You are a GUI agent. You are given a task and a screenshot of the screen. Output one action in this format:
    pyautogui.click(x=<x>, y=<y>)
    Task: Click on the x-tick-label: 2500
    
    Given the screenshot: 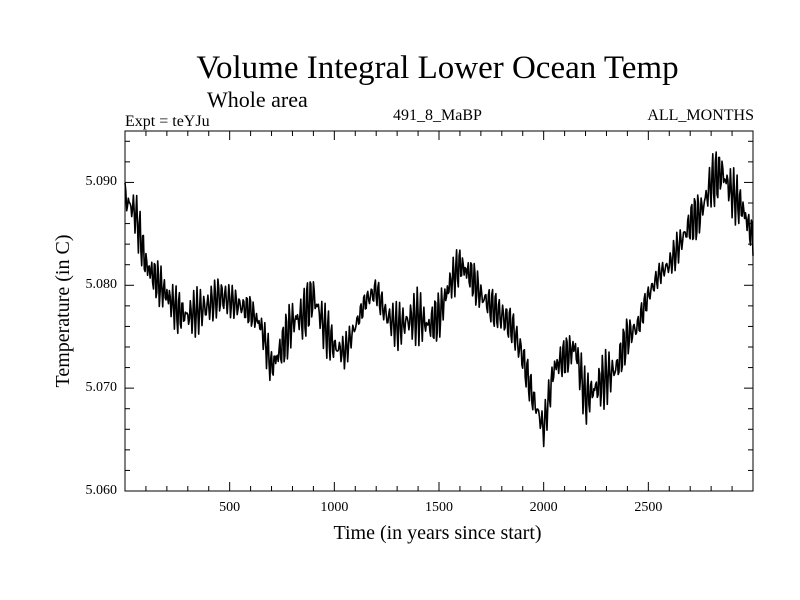 What is the action you would take?
    pyautogui.click(x=648, y=507)
    